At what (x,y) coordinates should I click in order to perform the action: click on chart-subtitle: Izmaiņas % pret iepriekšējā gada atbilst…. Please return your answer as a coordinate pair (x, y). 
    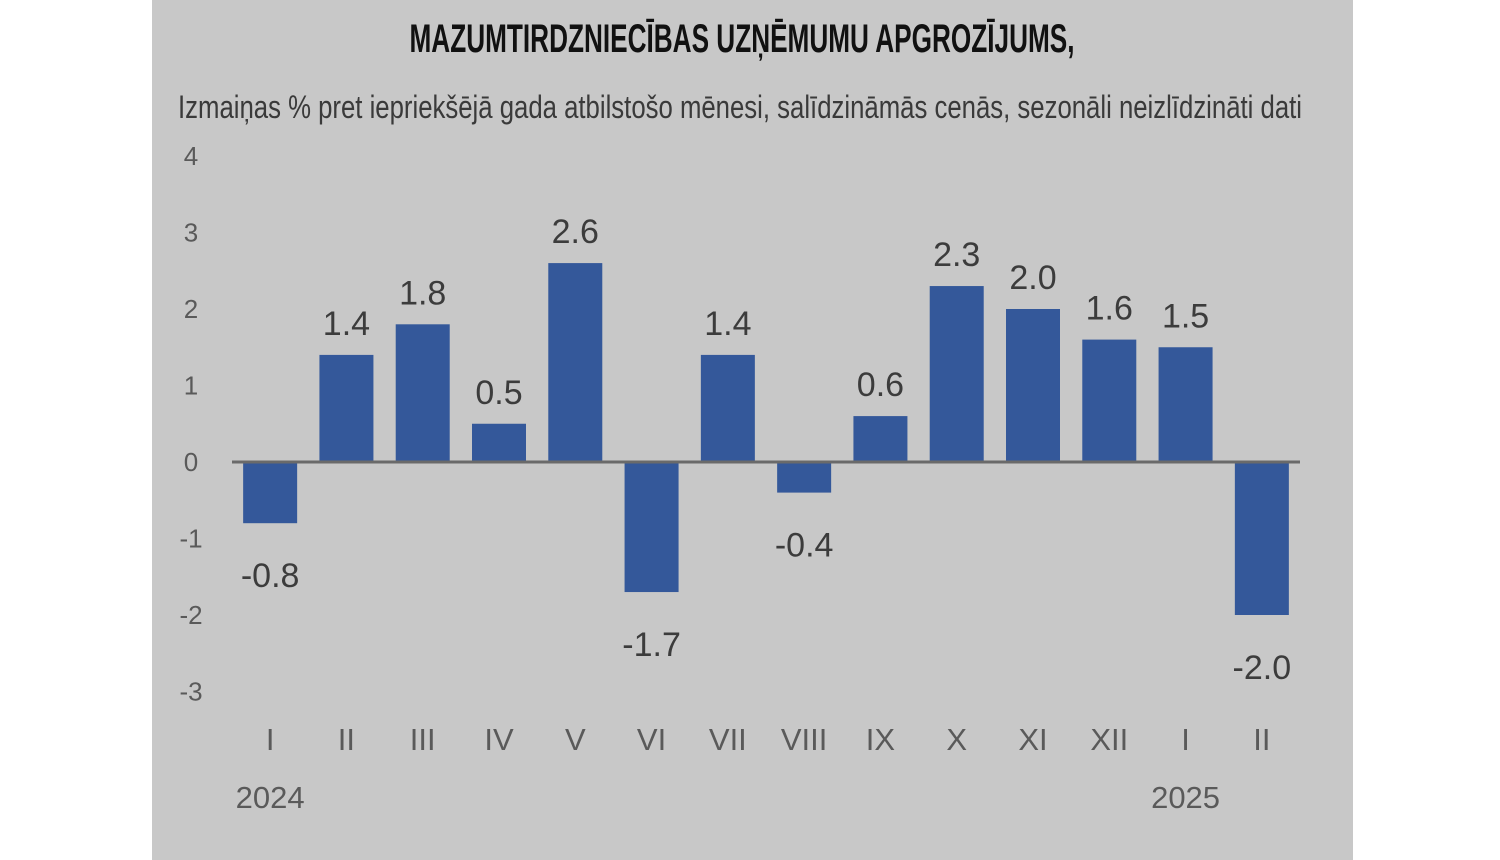
    Looking at the image, I should click on (740, 107).